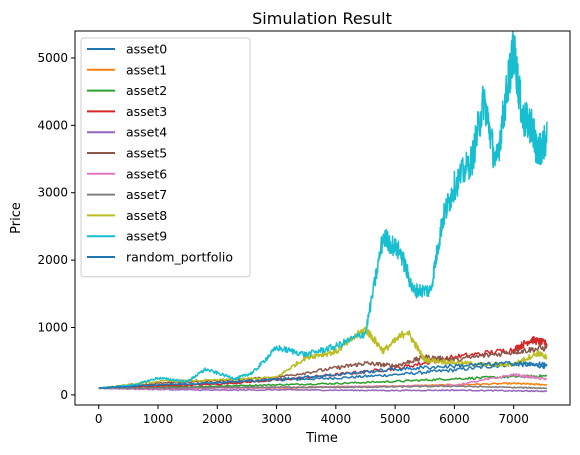 This screenshot has height=455, width=580. I want to click on legend-entry-label: asset3, so click(146, 111).